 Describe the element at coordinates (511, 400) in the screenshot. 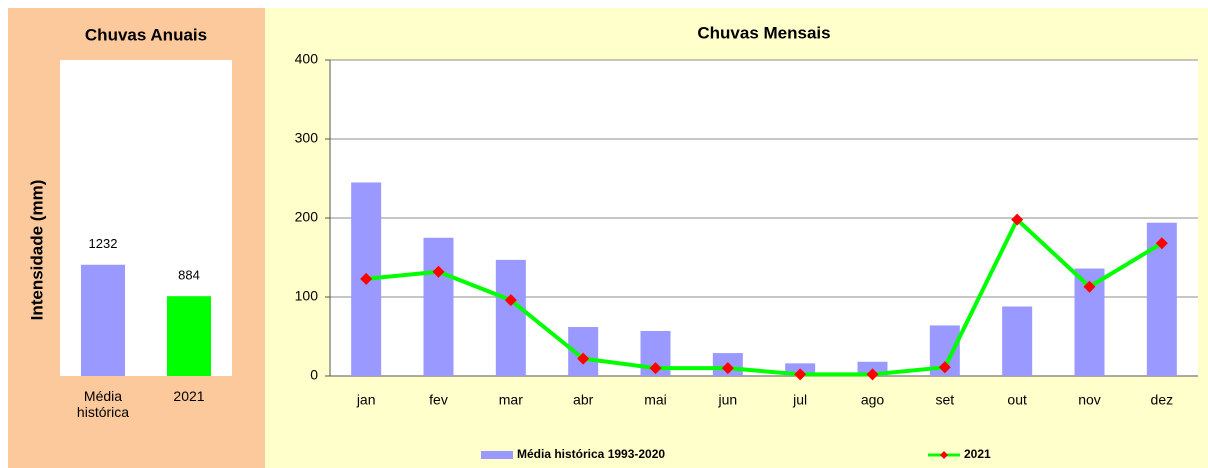

I see `x-tick-label: mar` at that location.